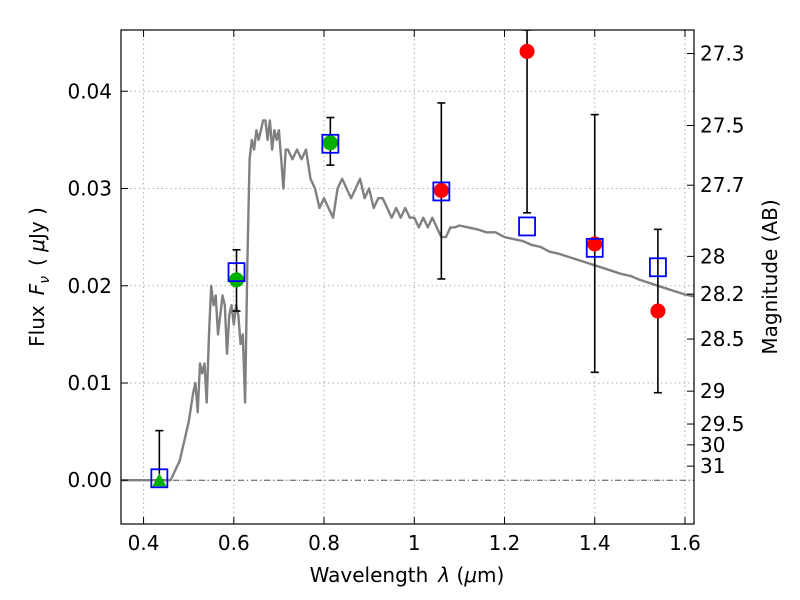 Image resolution: width=800 pixels, height=600 pixels. I want to click on y2-tick-label: 29, so click(712, 391).